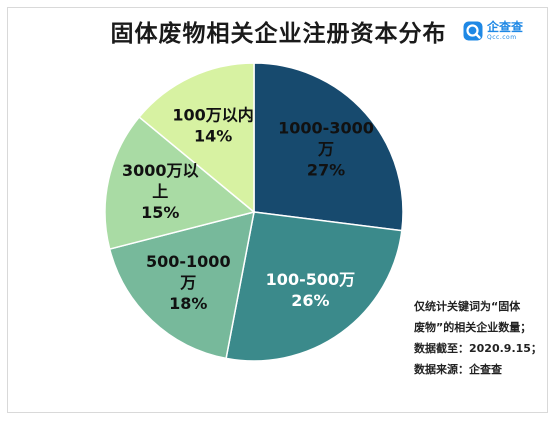 This screenshot has height=422, width=557. I want to click on slice-label-line: 1000-3000, so click(326, 128).